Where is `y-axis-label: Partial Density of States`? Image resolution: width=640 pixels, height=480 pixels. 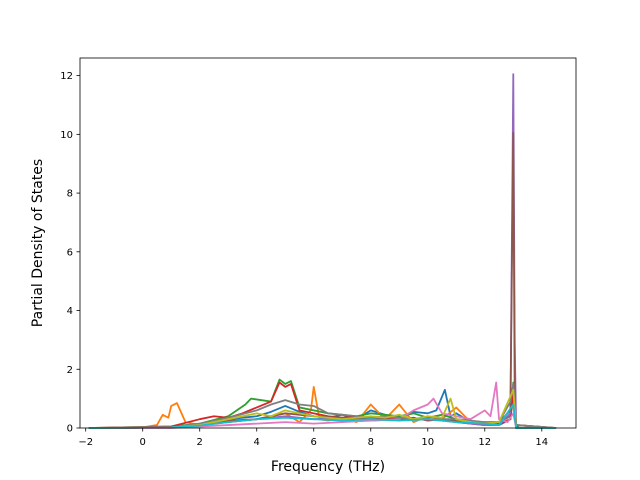
y-axis-label: Partial Density of States is located at coordinates (38, 243).